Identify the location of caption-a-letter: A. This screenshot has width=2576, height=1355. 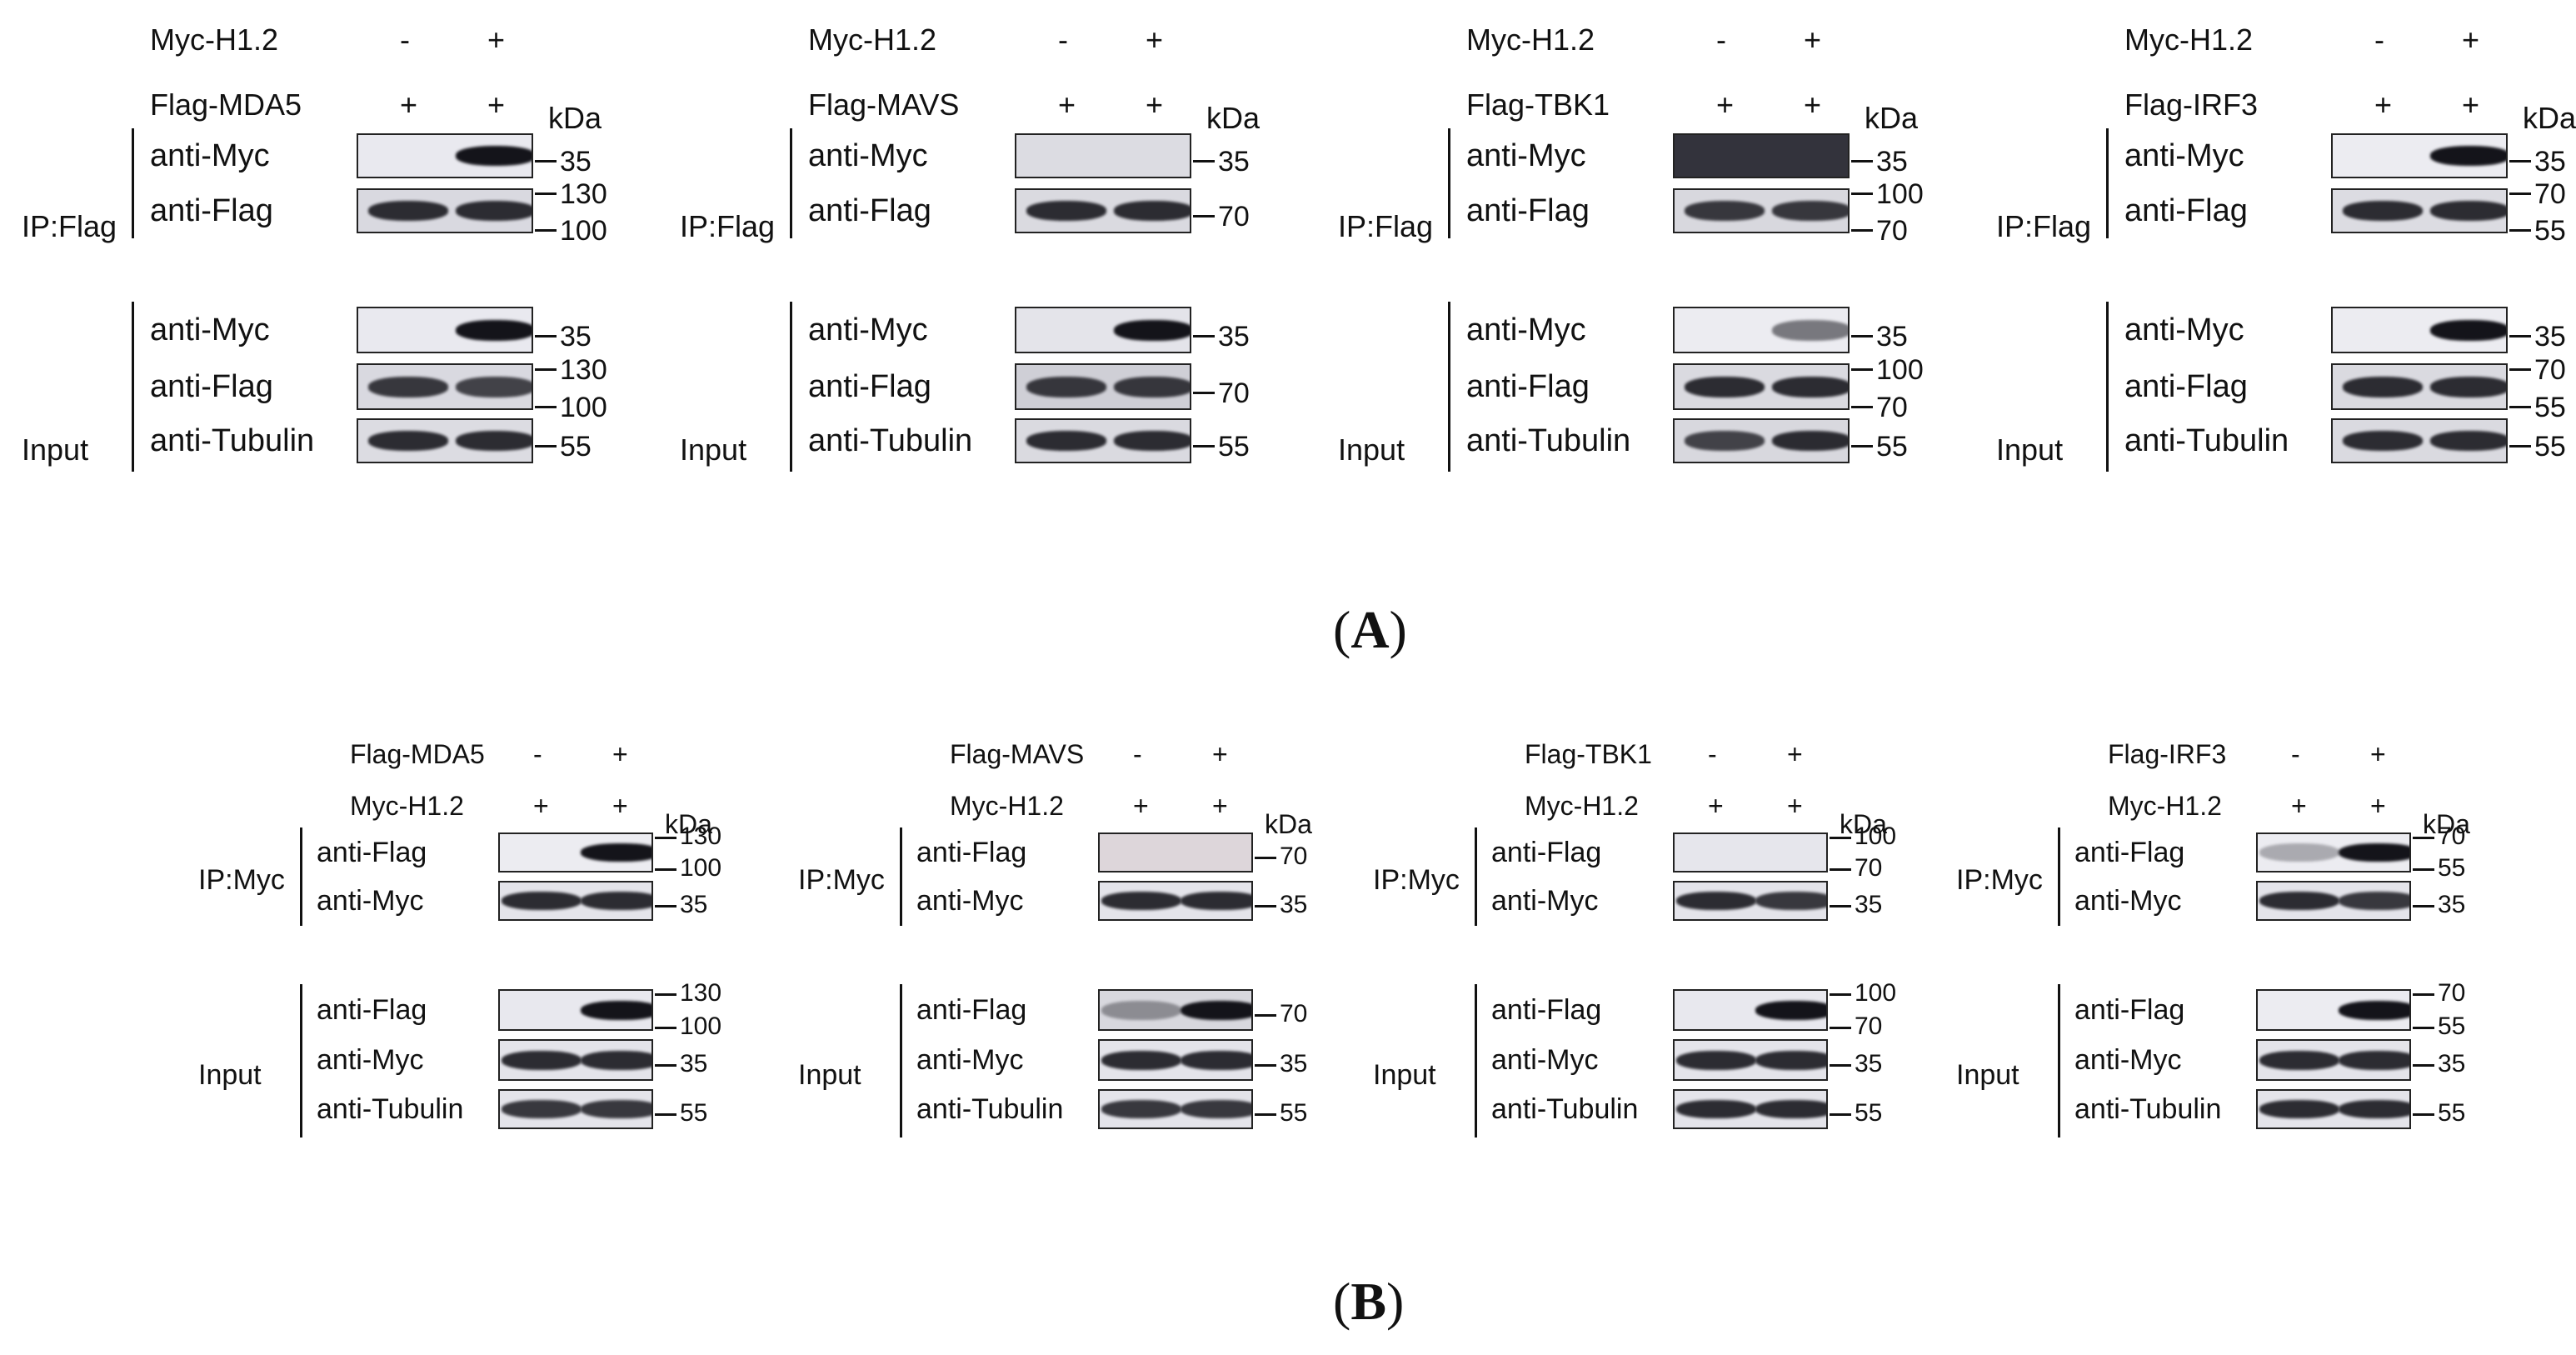
(1370, 629).